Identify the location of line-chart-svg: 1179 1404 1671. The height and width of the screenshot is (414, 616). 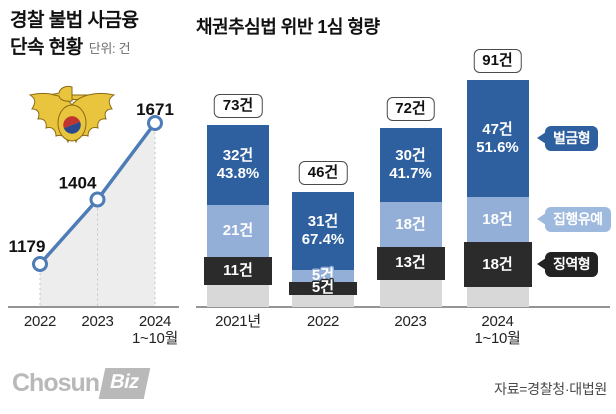
(91, 203).